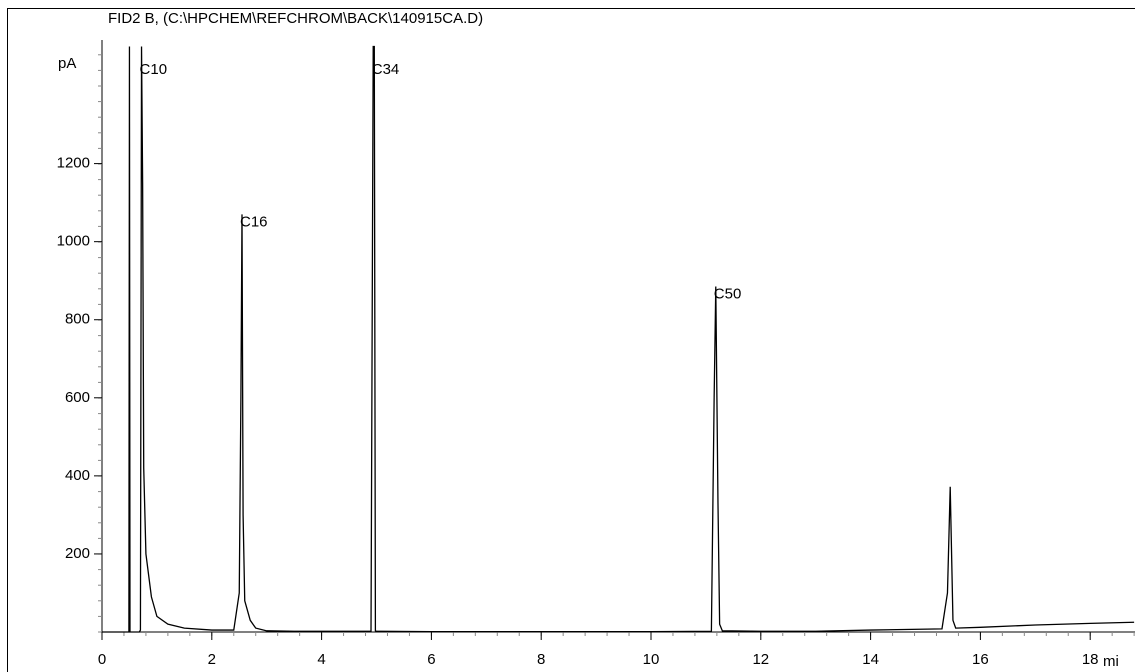  Describe the element at coordinates (321, 659) in the screenshot. I see `x-tick-label: 4` at that location.